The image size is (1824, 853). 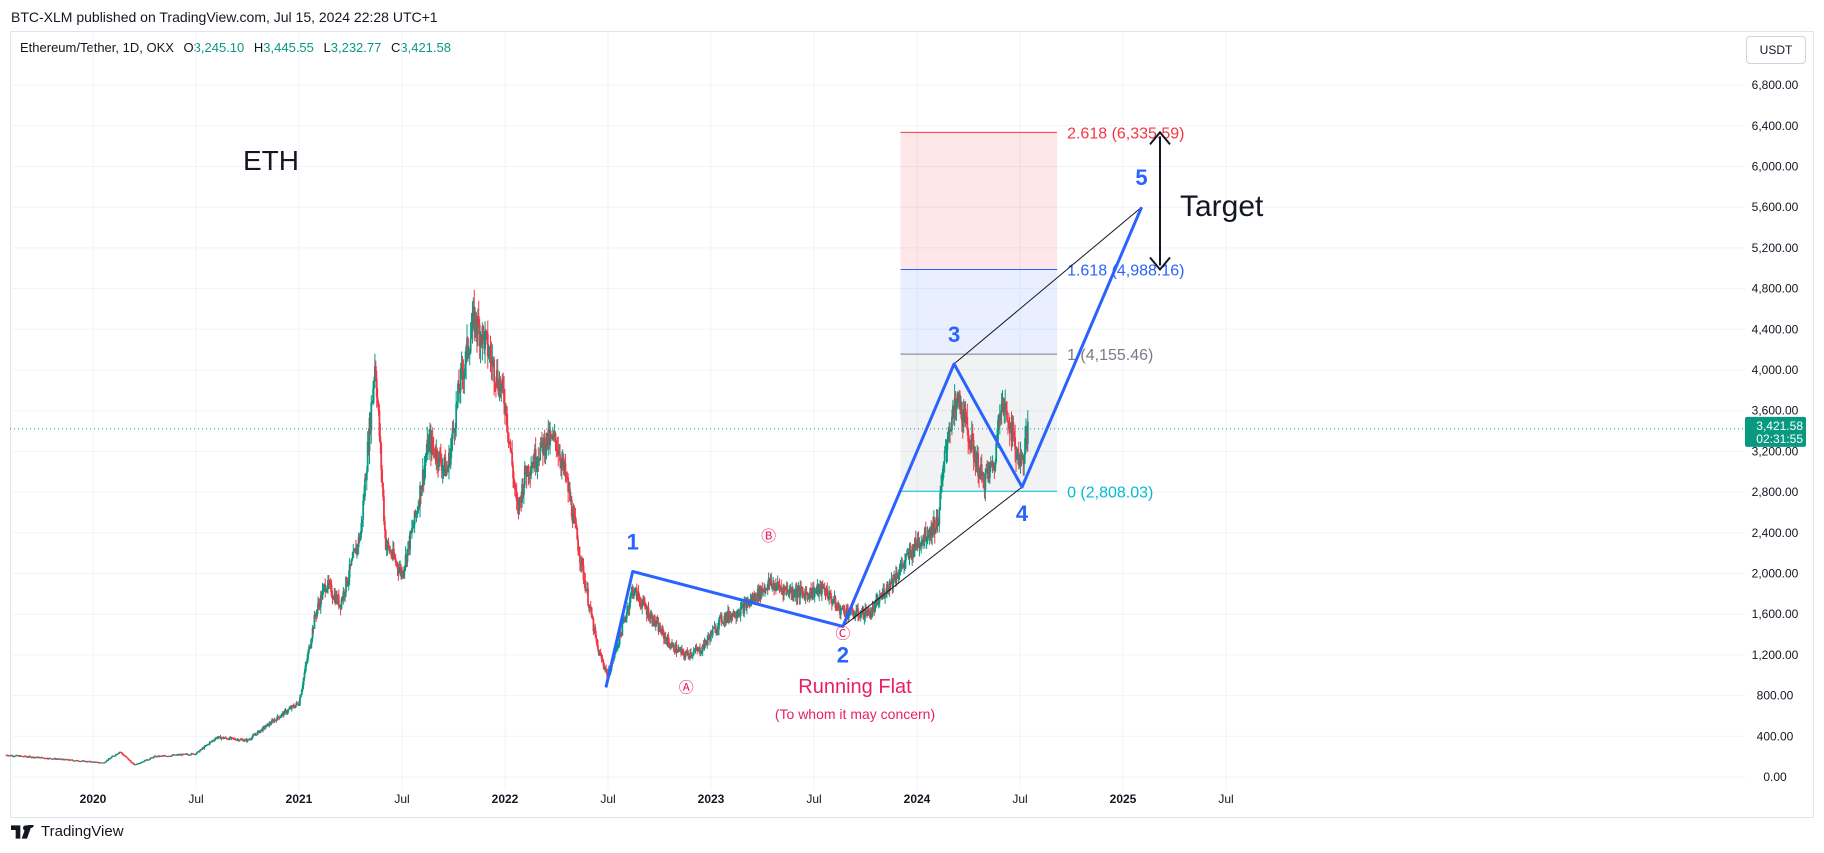 What do you see at coordinates (82, 831) in the screenshot?
I see `footer-brand: TradingView` at bounding box center [82, 831].